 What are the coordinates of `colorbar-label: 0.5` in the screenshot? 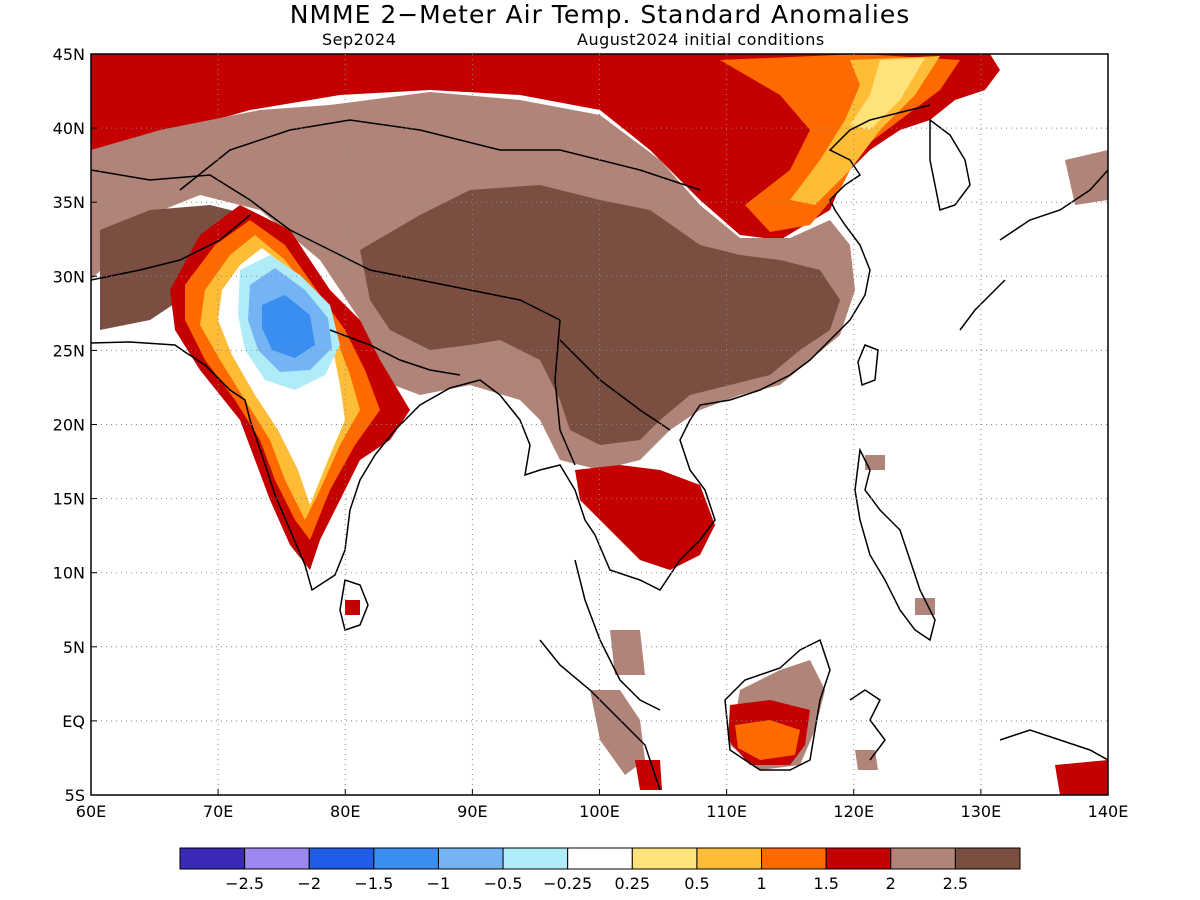 It's located at (696, 883).